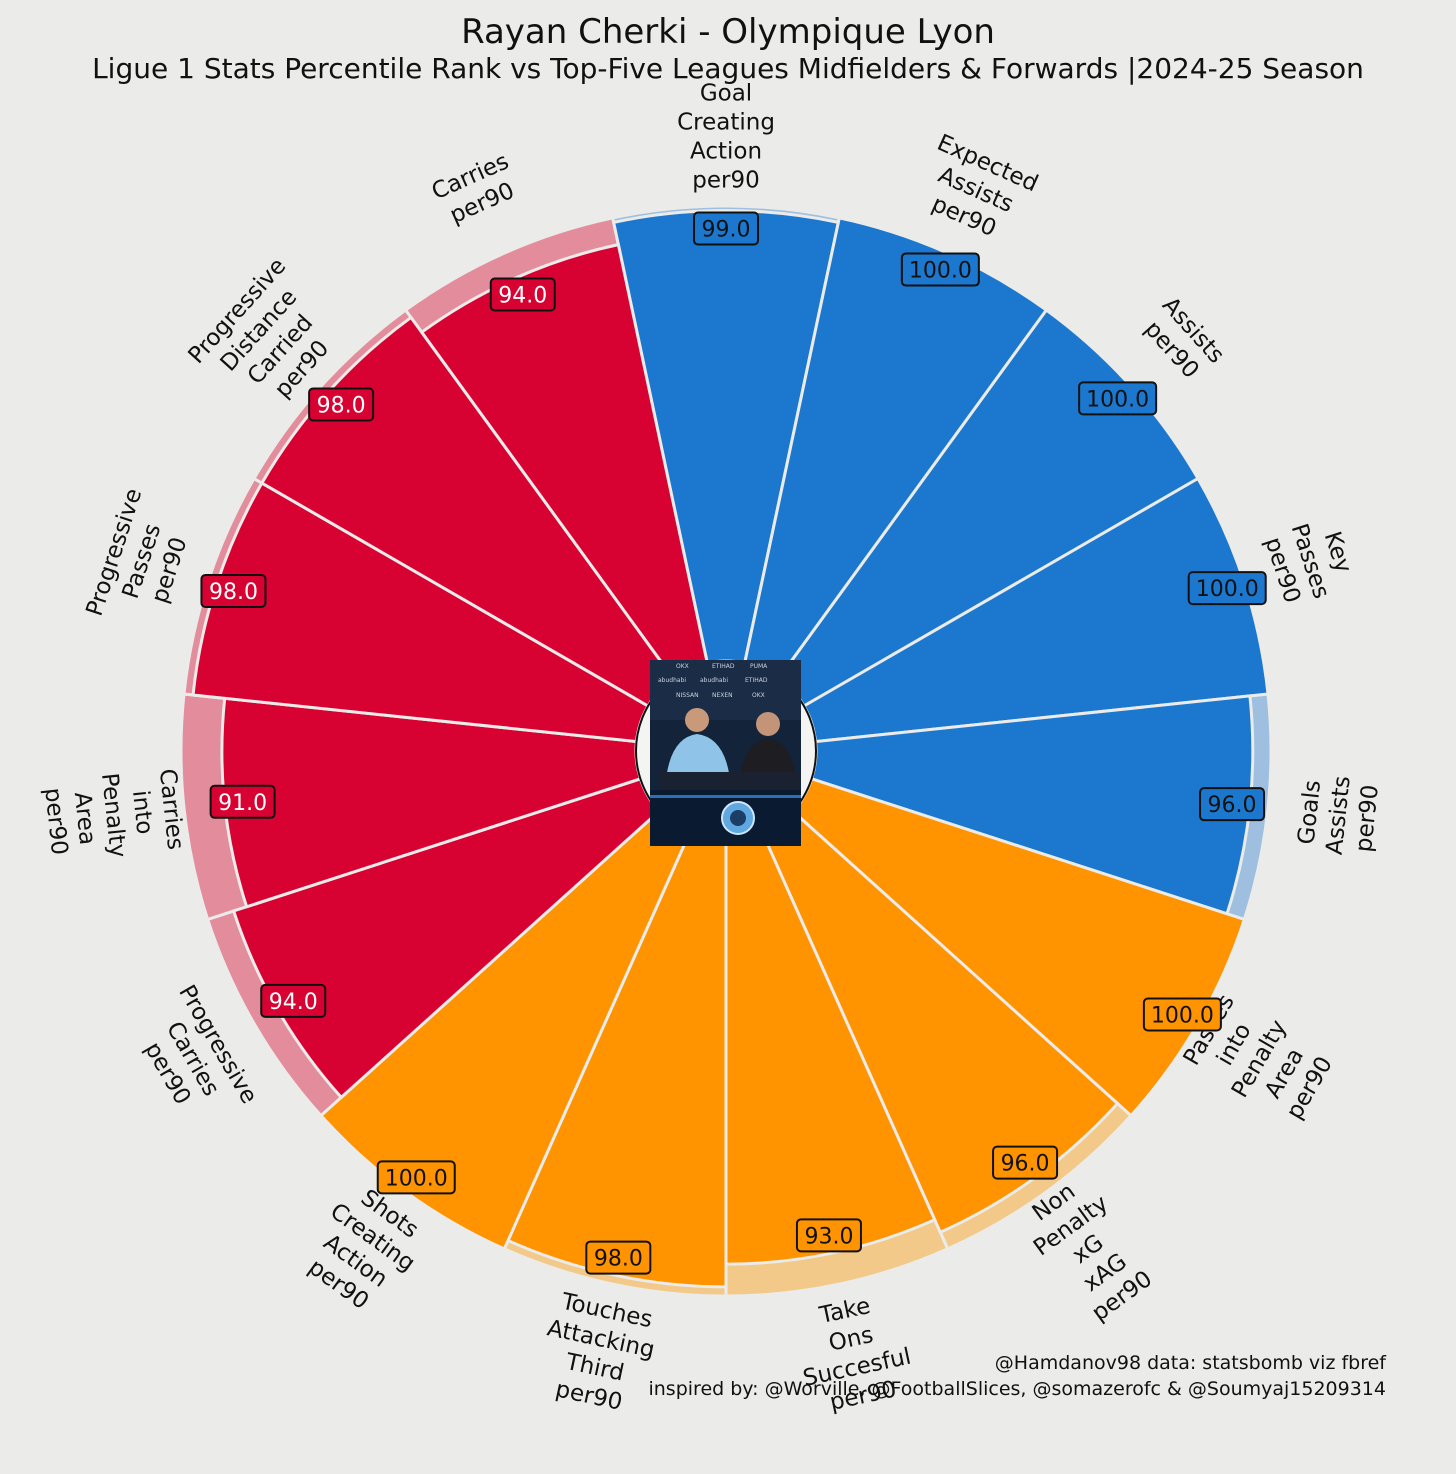 The width and height of the screenshot is (1456, 1474). I want to click on value-badge: 91.0, so click(242, 801).